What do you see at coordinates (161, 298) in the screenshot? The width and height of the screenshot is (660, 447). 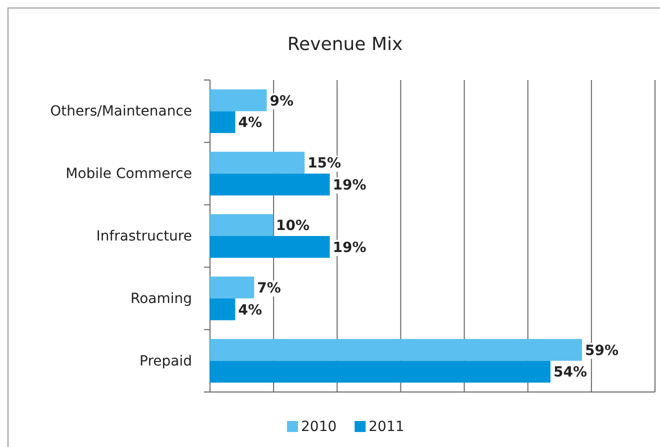 I see `y-tick-label: Roaming` at bounding box center [161, 298].